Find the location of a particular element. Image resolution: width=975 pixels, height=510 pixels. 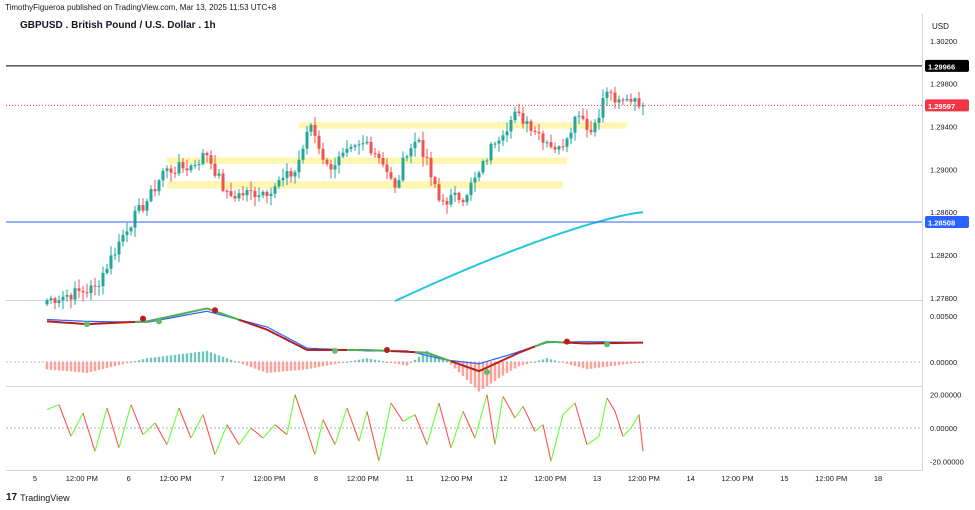

price-axis-tick: 1.28200 is located at coordinates (943, 255).